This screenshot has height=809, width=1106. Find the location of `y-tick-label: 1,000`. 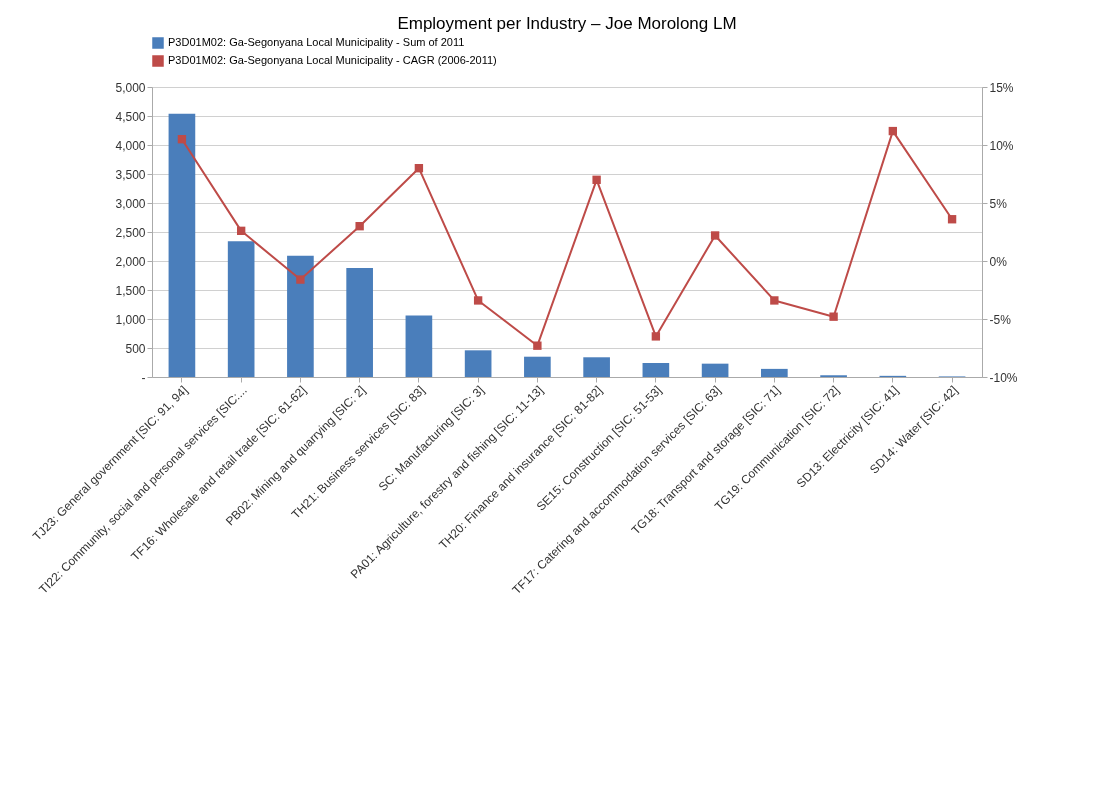

y-tick-label: 1,000 is located at coordinates (130, 319).